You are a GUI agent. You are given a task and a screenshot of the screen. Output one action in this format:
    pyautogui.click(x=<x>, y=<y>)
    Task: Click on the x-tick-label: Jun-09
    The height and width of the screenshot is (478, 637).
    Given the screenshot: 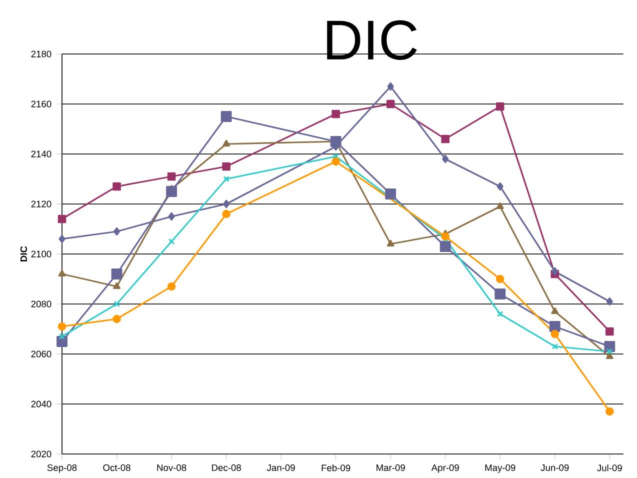 What is the action you would take?
    pyautogui.click(x=554, y=467)
    